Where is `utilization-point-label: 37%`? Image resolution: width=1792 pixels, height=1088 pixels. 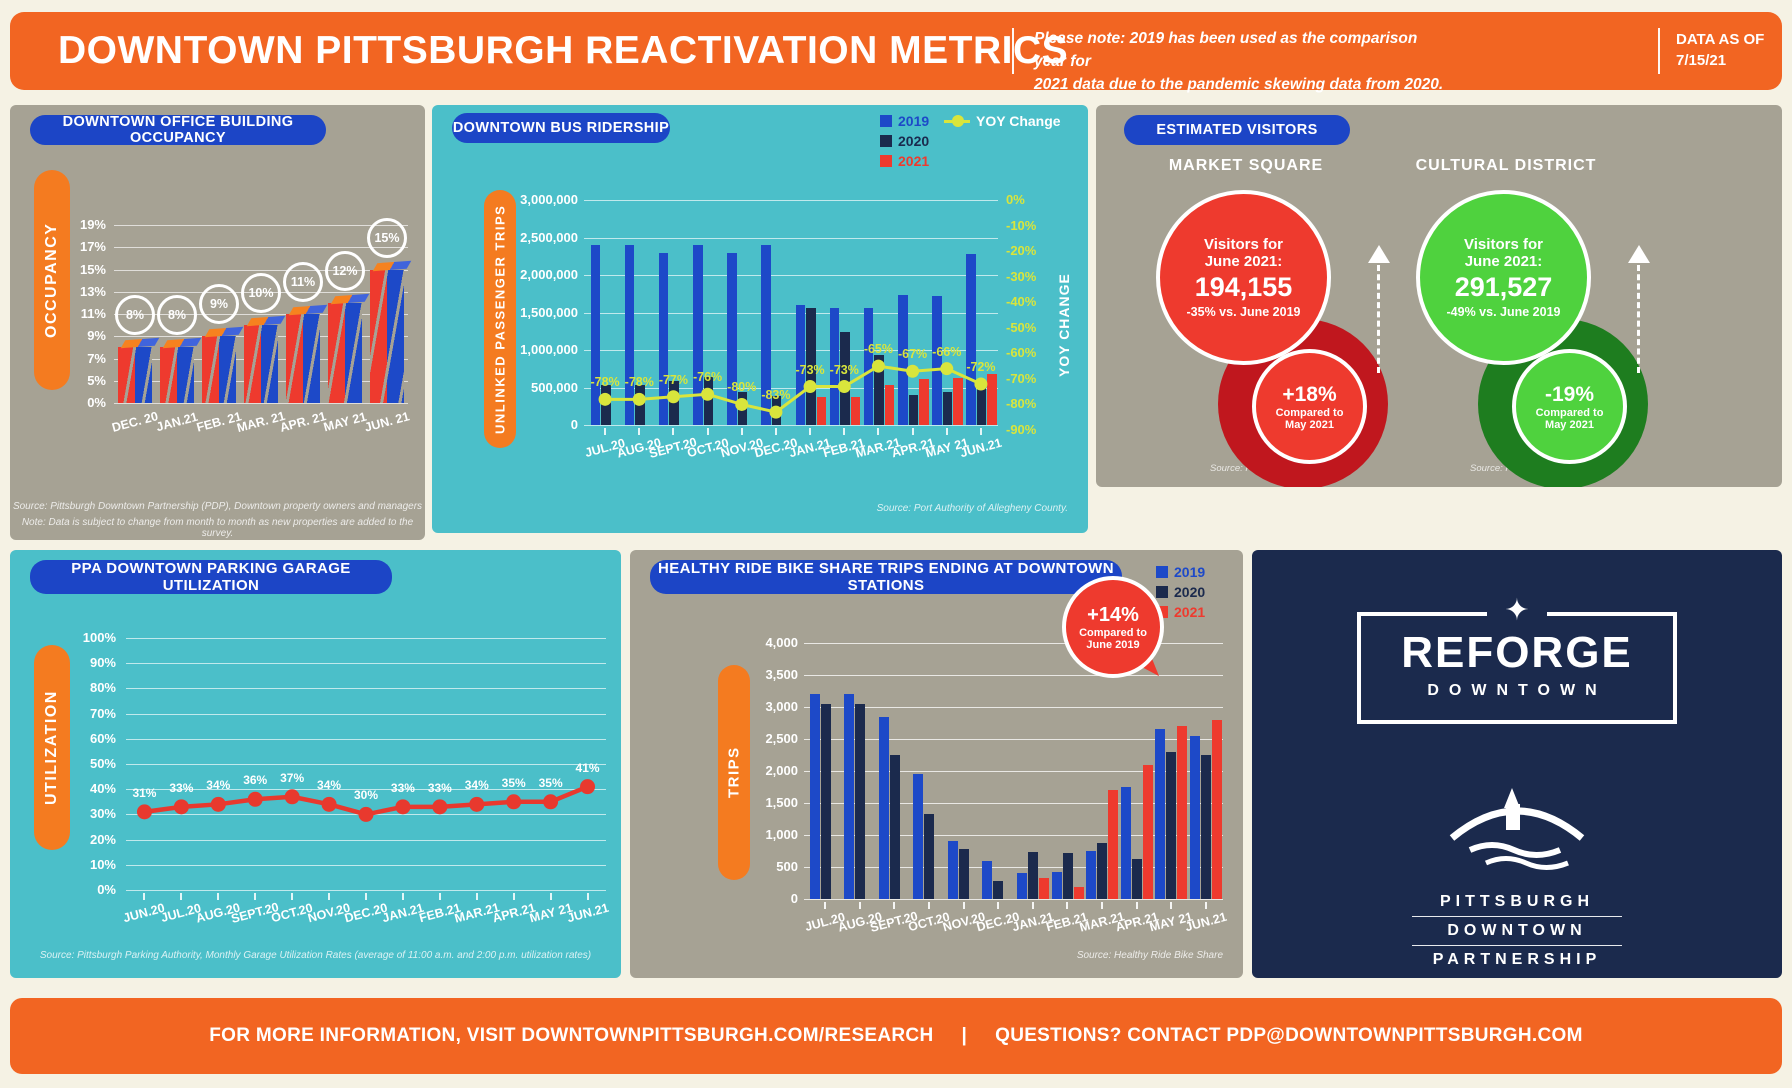 utilization-point-label: 37% is located at coordinates (292, 777).